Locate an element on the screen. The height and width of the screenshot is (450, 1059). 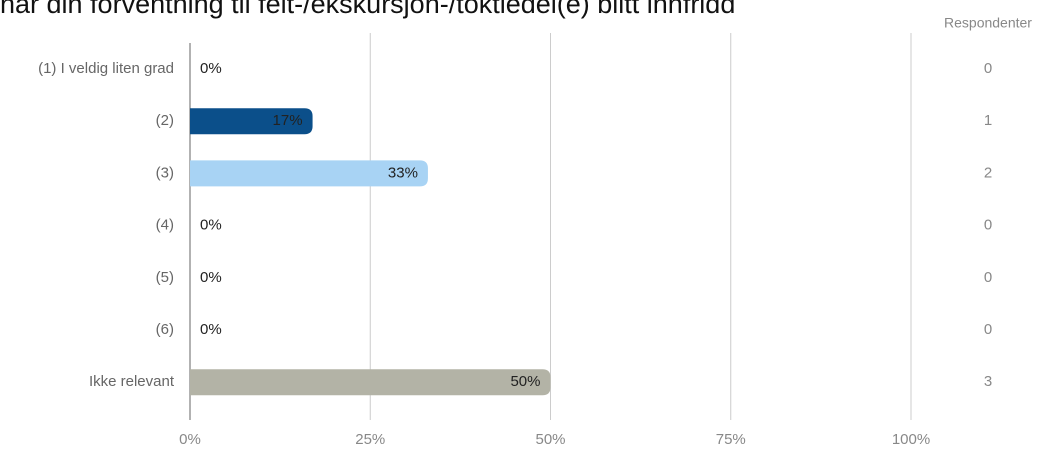
category-label: (3) is located at coordinates (165, 172).